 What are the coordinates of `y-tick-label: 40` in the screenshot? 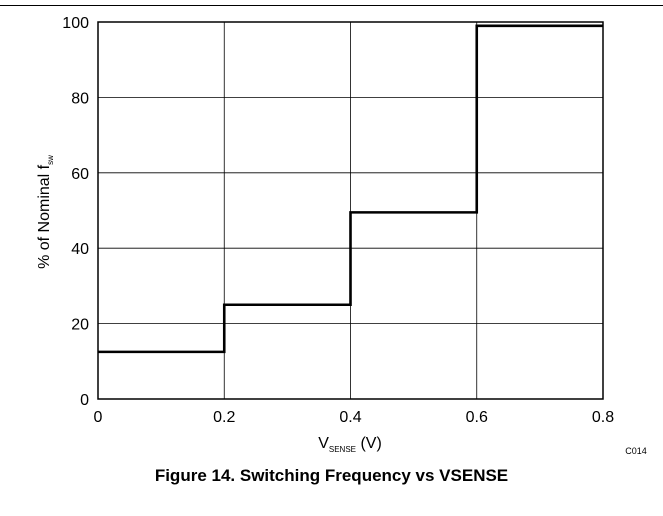 It's located at (80, 249).